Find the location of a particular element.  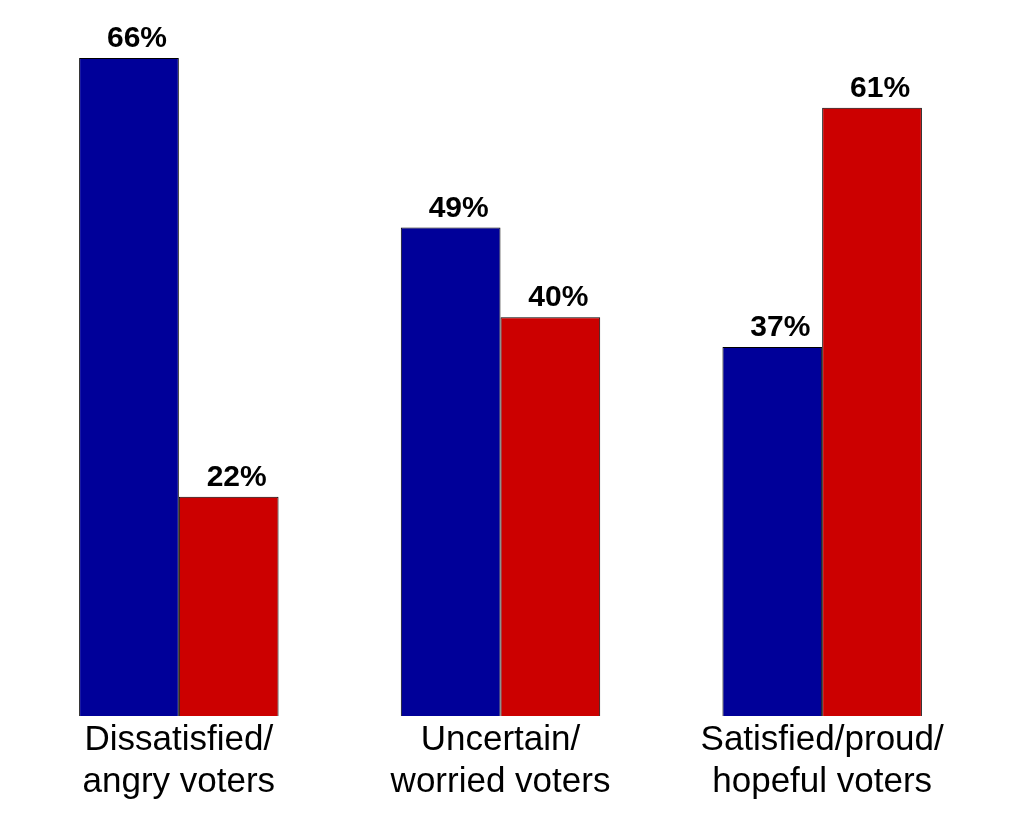

data-label: 22% is located at coordinates (236, 475).